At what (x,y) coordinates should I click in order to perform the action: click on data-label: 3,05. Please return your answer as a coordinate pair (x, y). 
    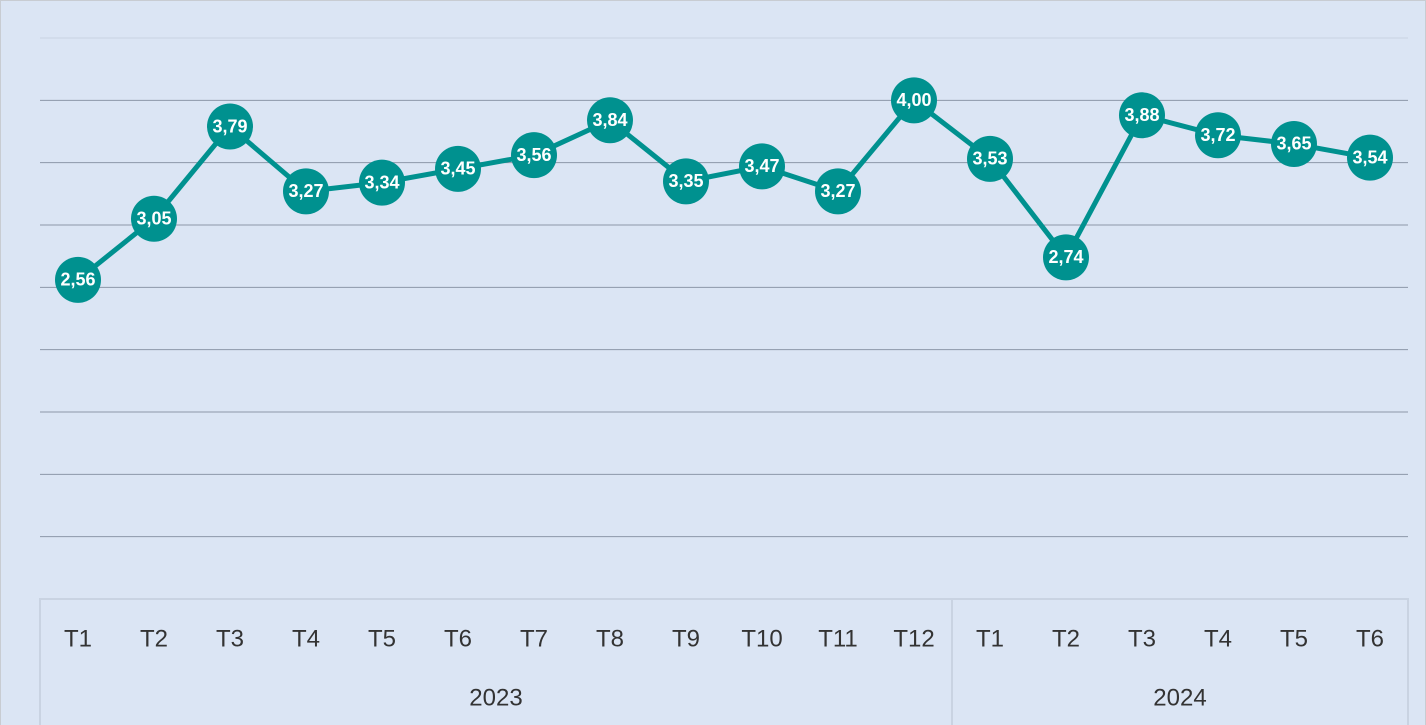
    Looking at the image, I should click on (153, 219).